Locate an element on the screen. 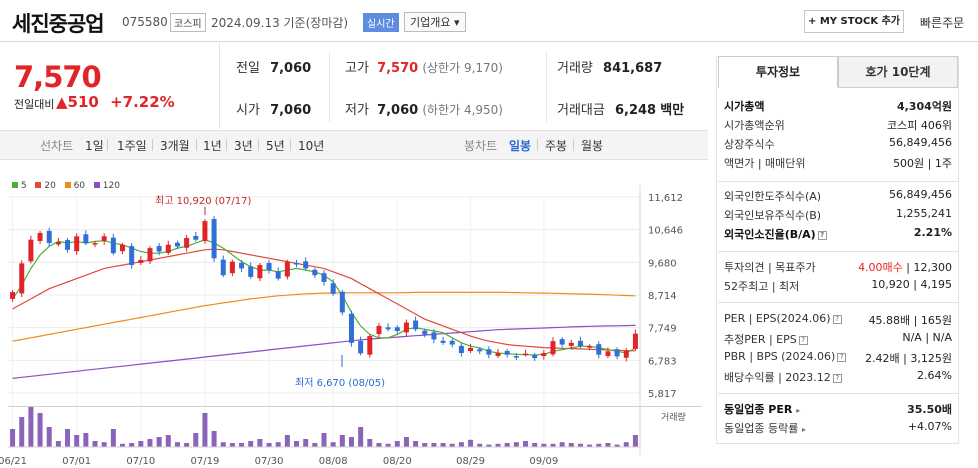  volume: 거래량 841,687 is located at coordinates (610, 68).